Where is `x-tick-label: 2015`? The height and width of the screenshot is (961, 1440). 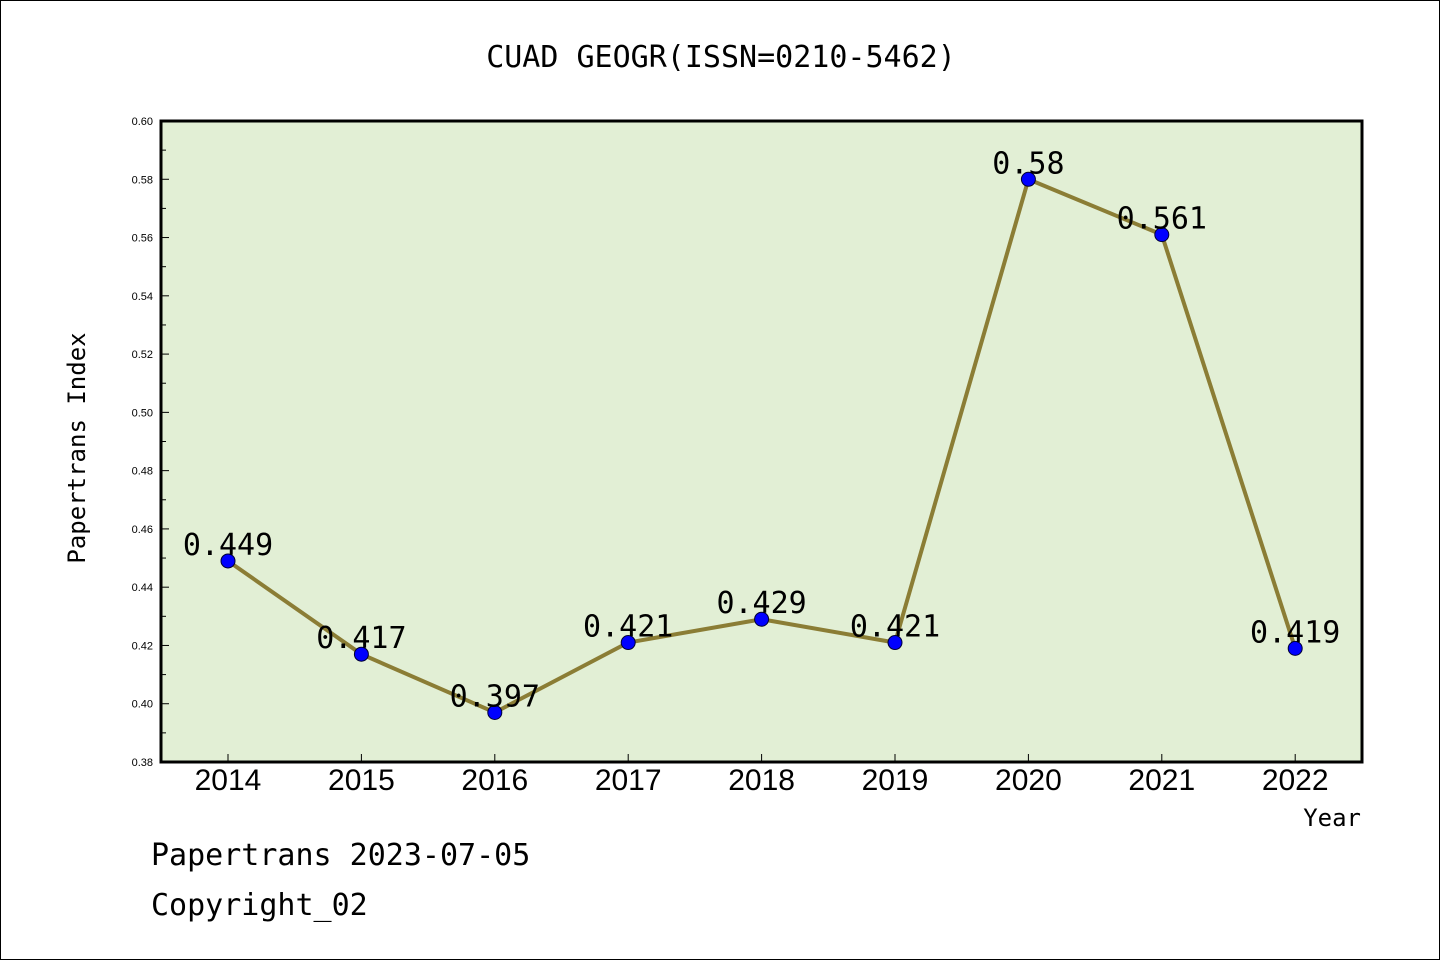
x-tick-label: 2015 is located at coordinates (361, 780).